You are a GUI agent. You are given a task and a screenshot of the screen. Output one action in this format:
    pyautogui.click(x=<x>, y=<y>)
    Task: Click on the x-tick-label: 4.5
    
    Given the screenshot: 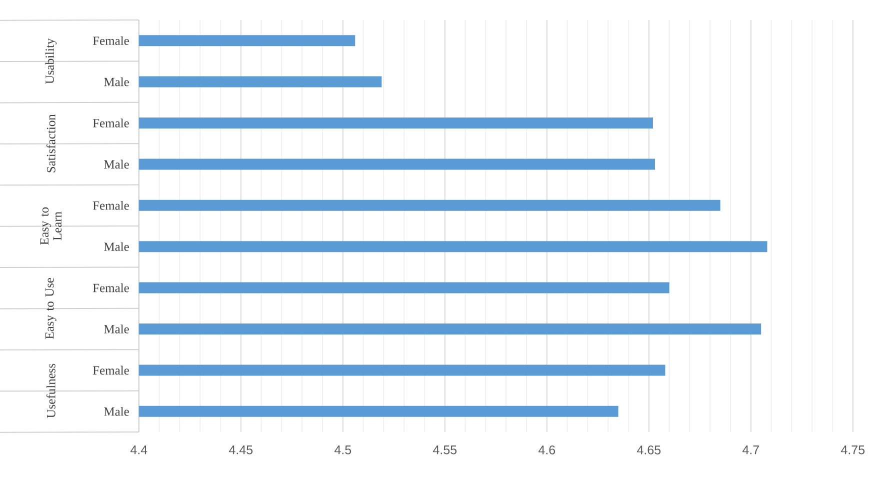 What is the action you would take?
    pyautogui.click(x=343, y=450)
    